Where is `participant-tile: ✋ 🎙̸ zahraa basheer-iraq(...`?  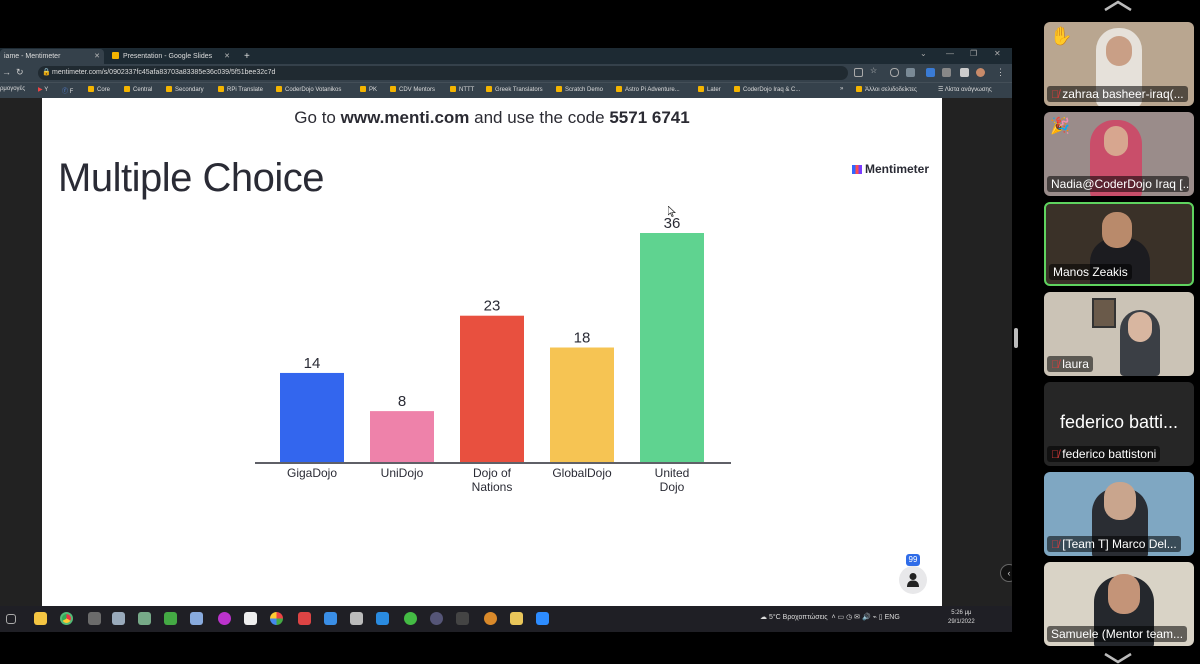 participant-tile: ✋ 🎙̸ zahraa basheer-iraq(... is located at coordinates (1119, 64).